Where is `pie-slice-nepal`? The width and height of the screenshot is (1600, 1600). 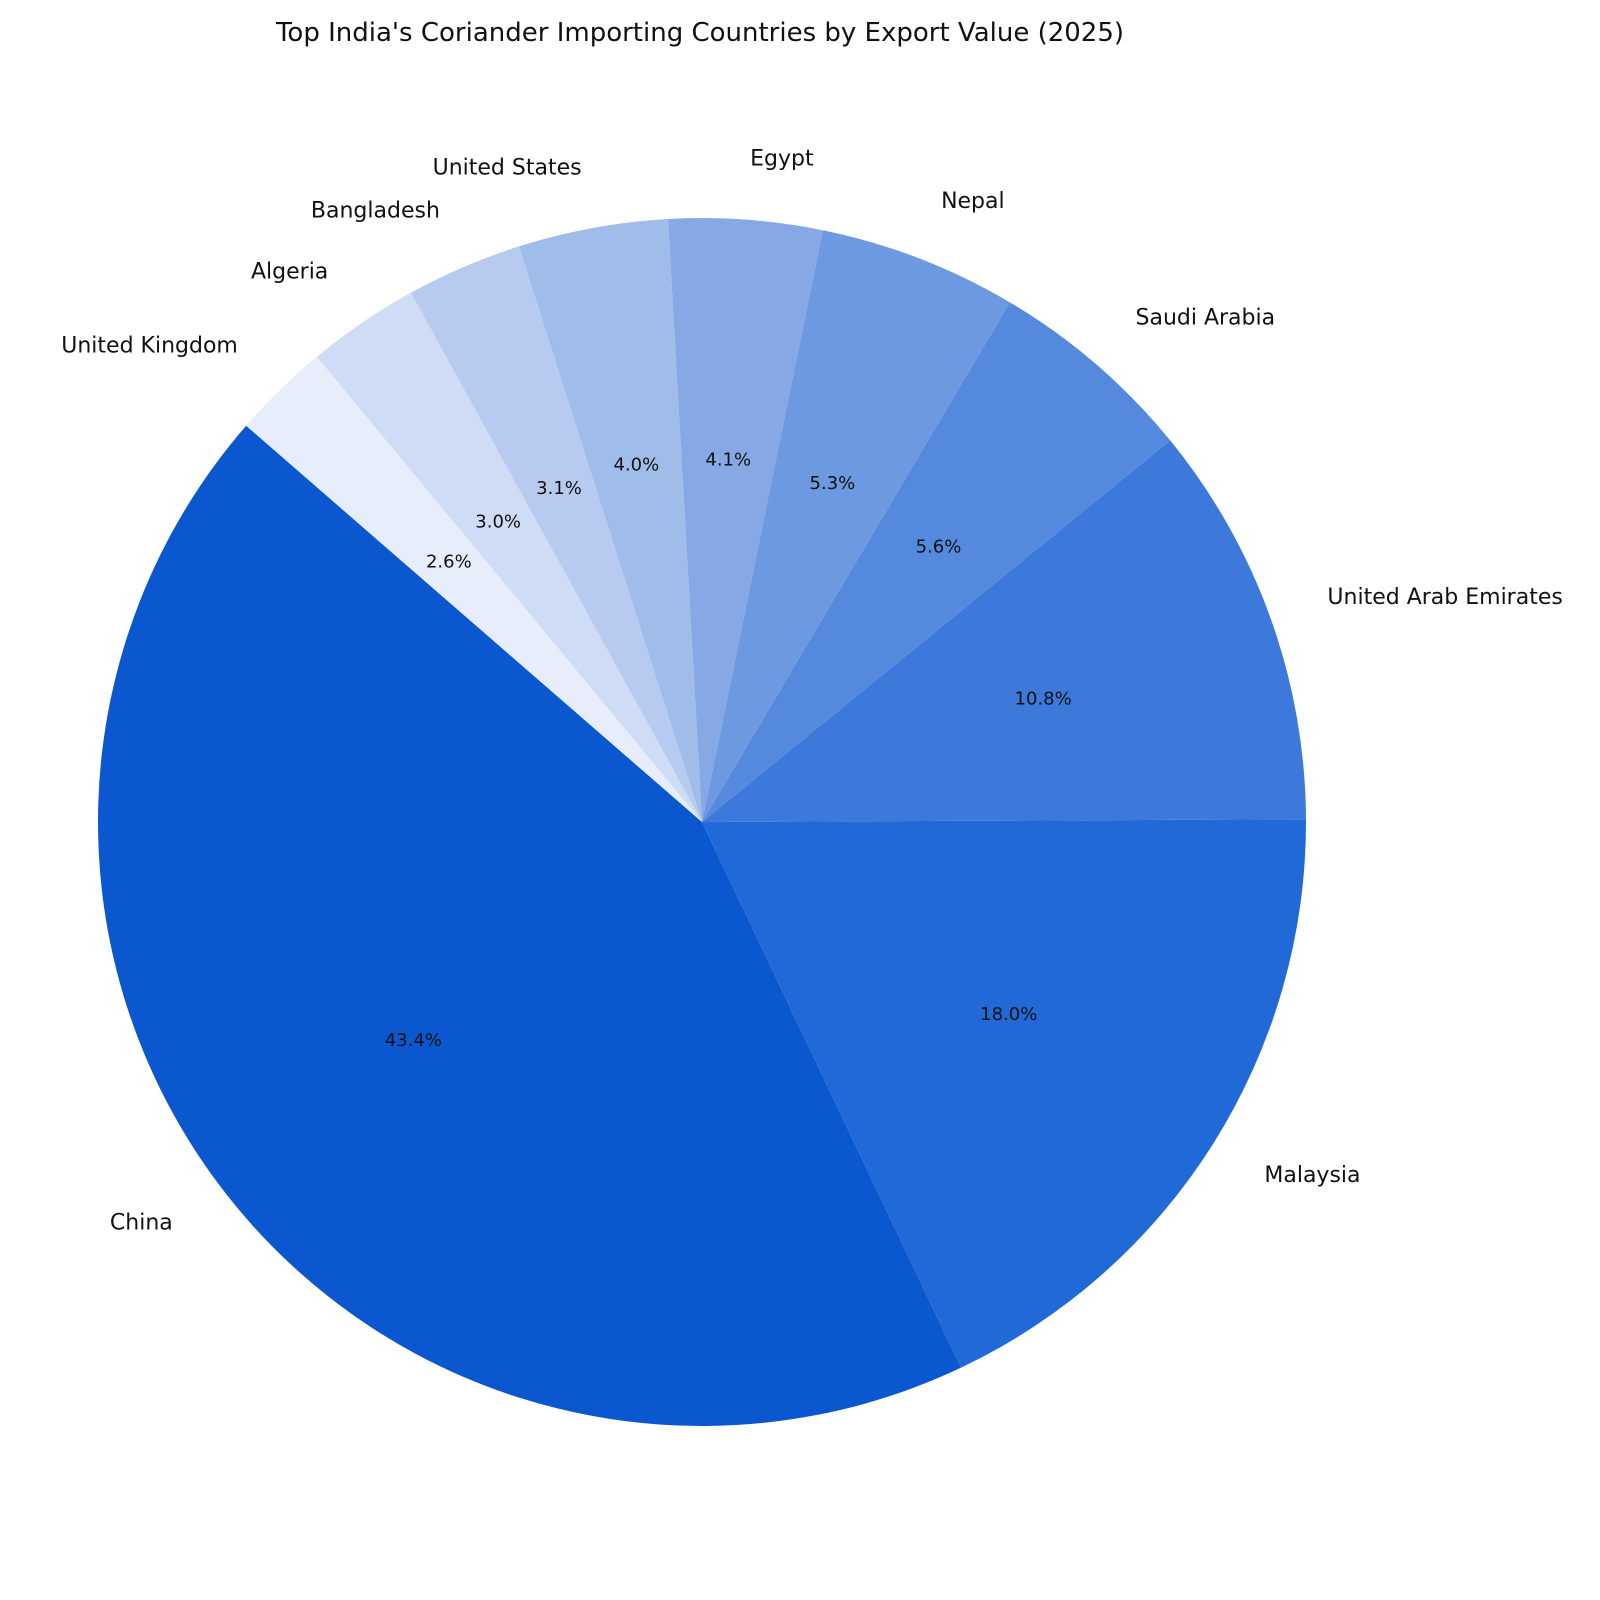 pie-slice-nepal is located at coordinates (856, 526).